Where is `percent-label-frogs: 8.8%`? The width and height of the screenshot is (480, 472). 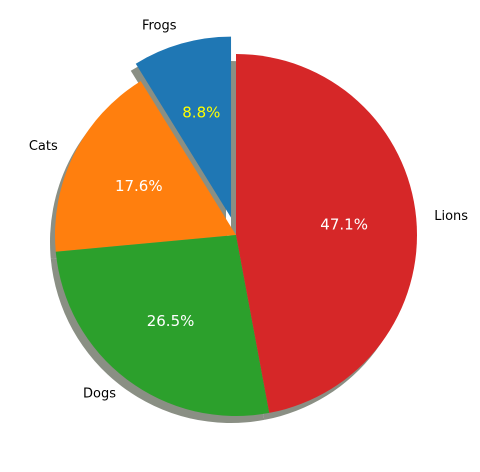 percent-label-frogs: 8.8% is located at coordinates (201, 113).